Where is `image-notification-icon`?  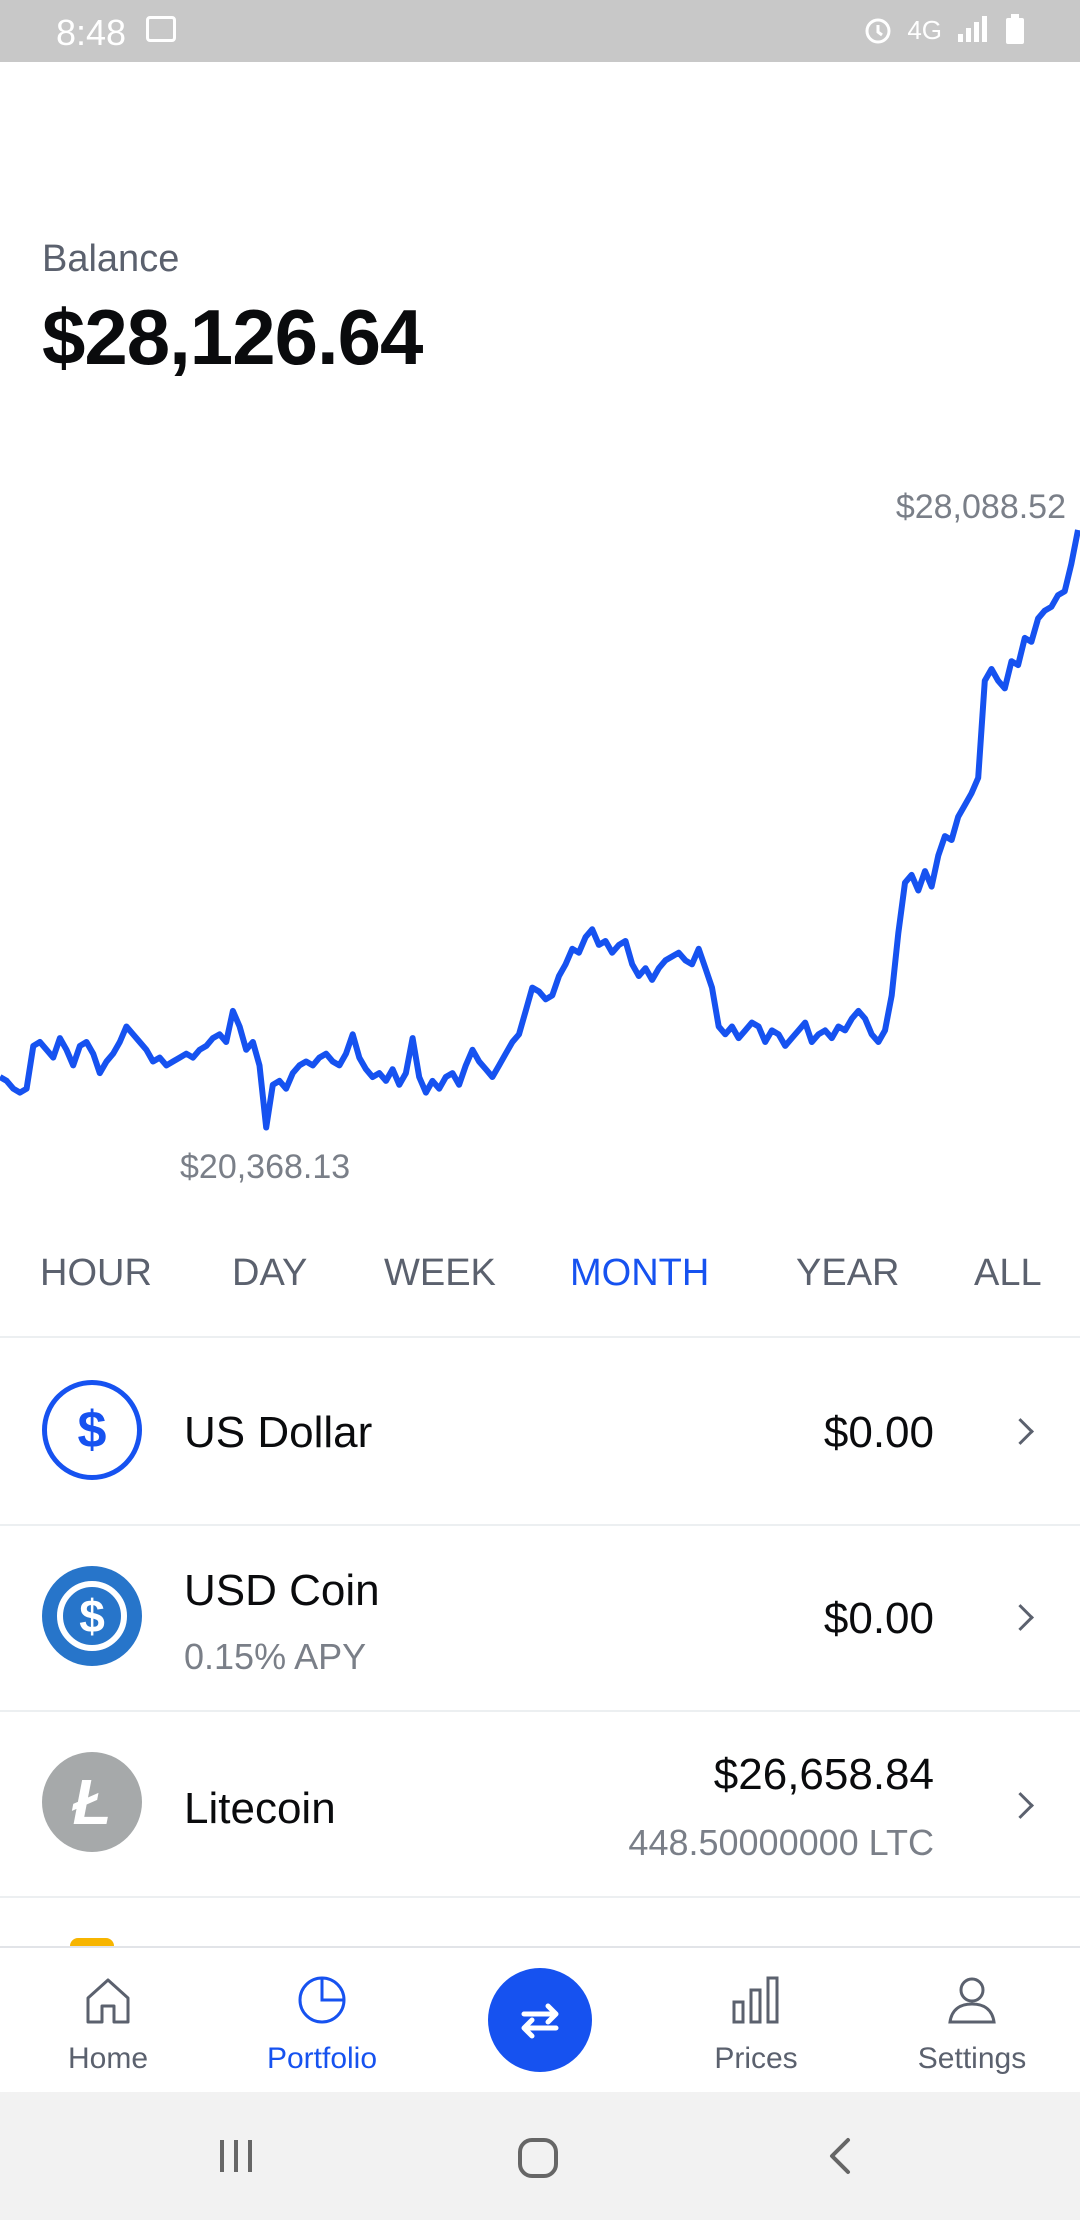 image-notification-icon is located at coordinates (161, 29).